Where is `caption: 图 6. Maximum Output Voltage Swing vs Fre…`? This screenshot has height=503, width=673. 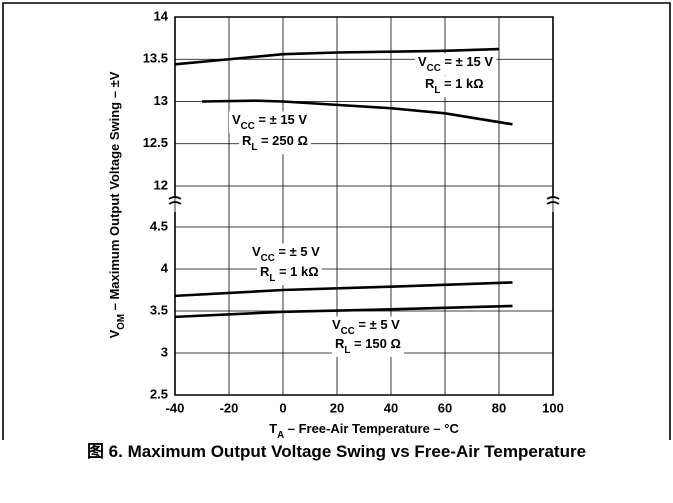
caption: 图 6. Maximum Output Voltage Swing vs Fre… is located at coordinates (336, 451).